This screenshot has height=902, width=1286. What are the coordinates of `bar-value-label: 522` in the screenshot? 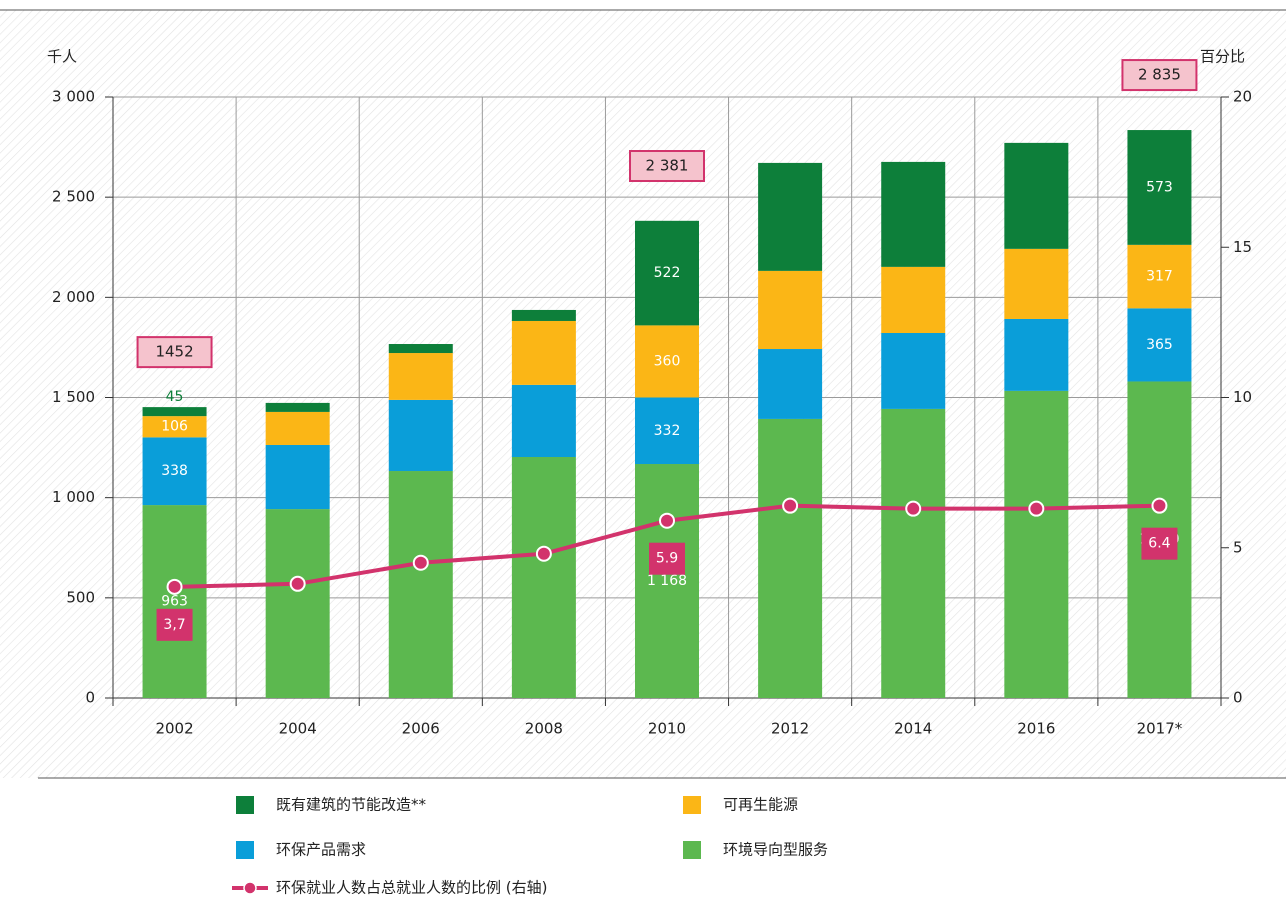 It's located at (667, 273).